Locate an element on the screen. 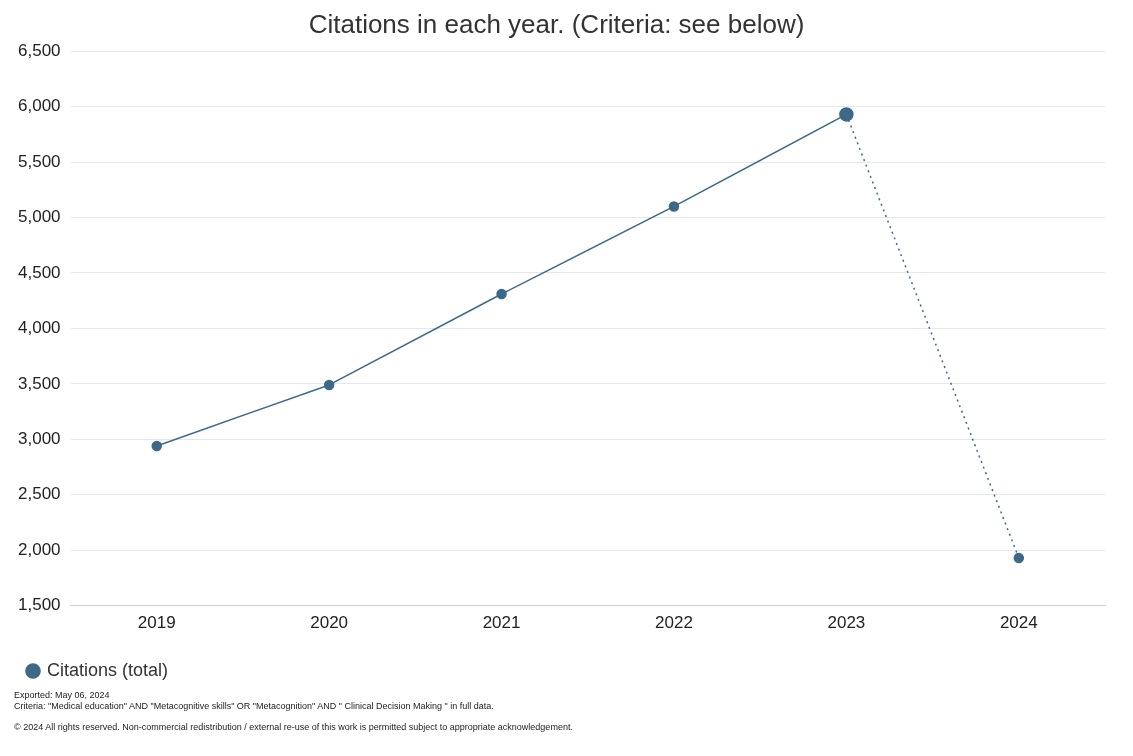  x-tick-label: 2020 is located at coordinates (329, 623).